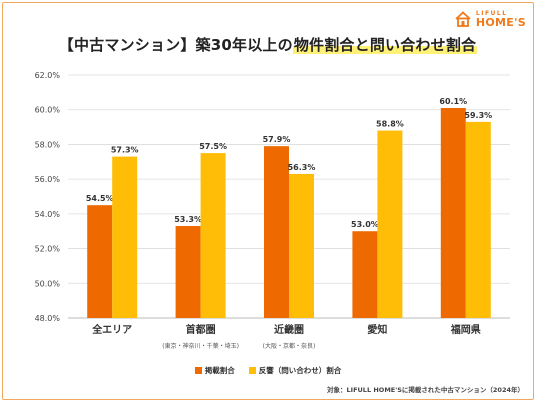  I want to click on legend-label-inquiry: 反響（問い合わせ）割合, so click(300, 370).